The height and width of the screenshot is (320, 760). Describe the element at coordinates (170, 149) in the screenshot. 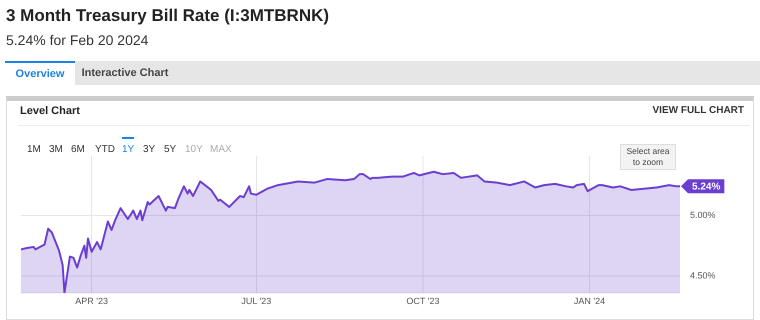

I see `text: 5Y` at that location.